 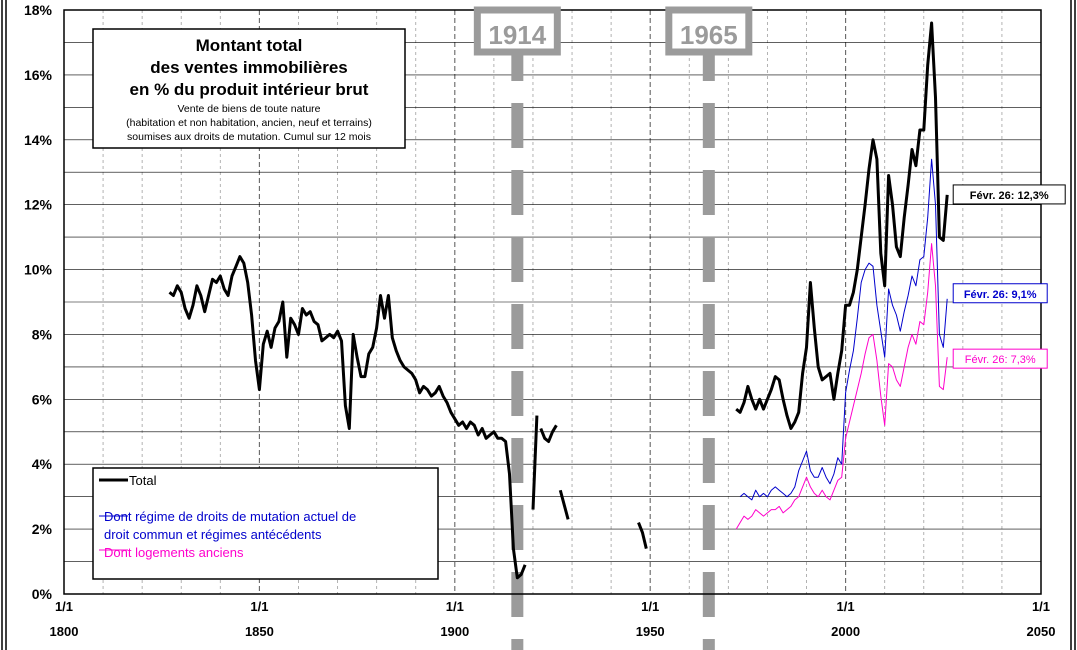 What do you see at coordinates (213, 534) in the screenshot?
I see `legend-label-droit-commun-line-2: droit commun et régimes antécédents` at bounding box center [213, 534].